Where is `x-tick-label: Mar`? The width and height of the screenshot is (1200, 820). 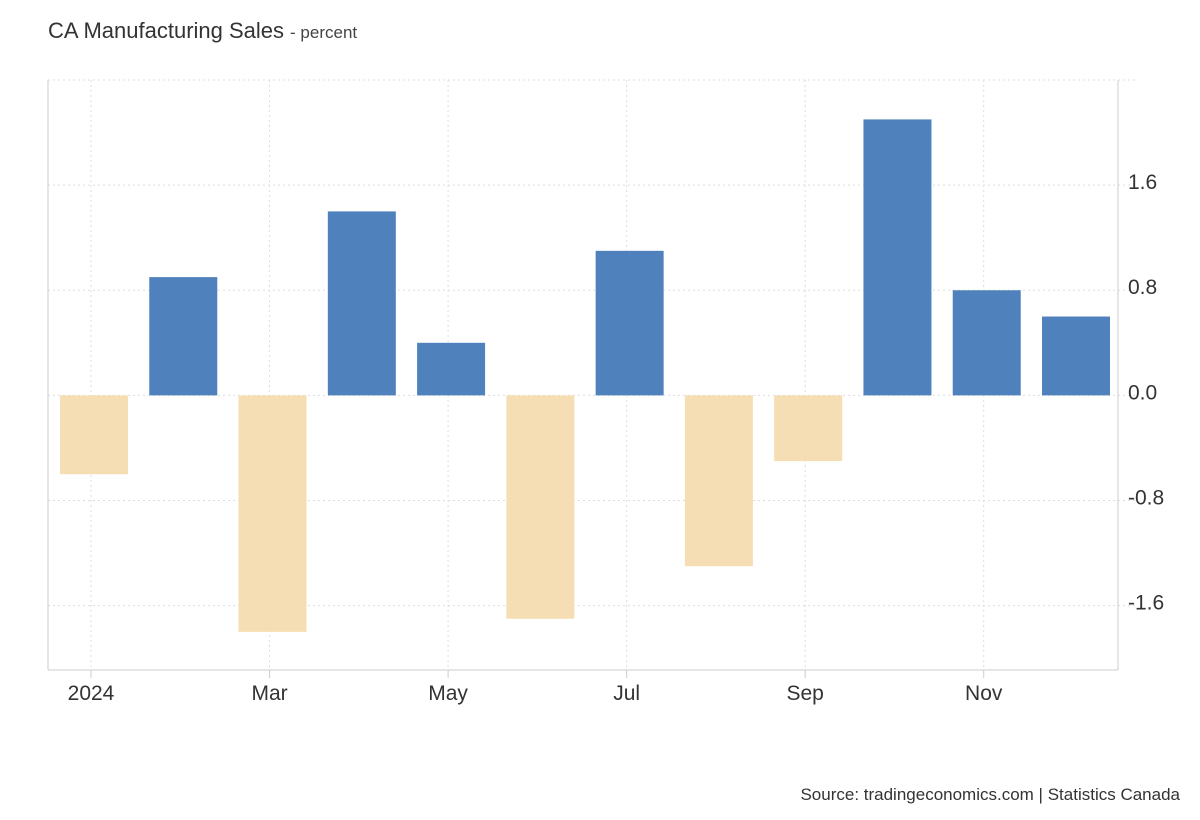 x-tick-label: Mar is located at coordinates (269, 693).